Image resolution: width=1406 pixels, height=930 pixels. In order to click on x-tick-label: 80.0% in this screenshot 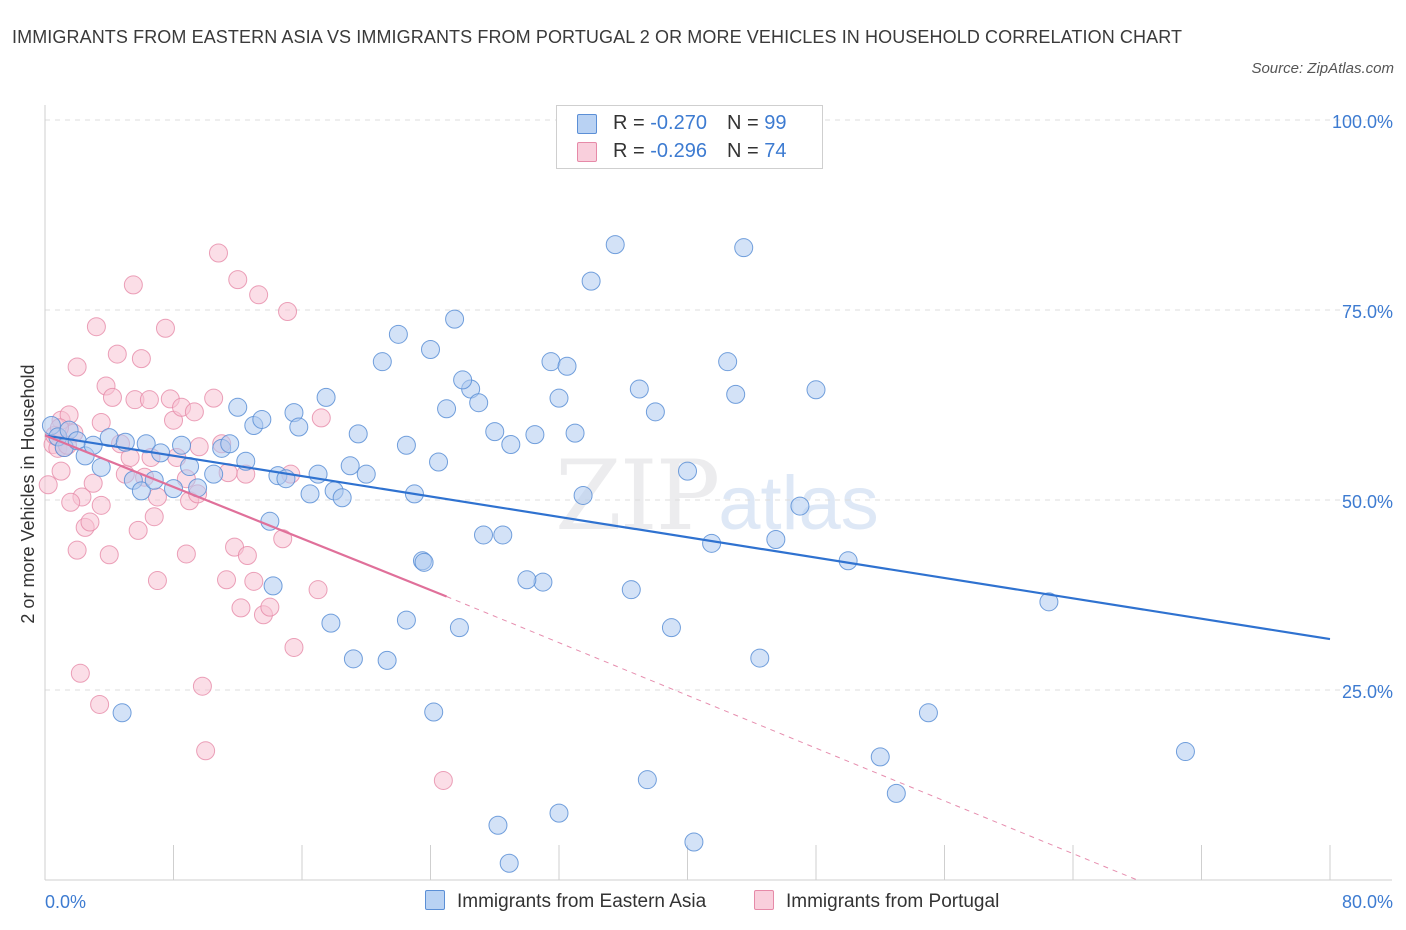, I will do `click(1367, 902)`.